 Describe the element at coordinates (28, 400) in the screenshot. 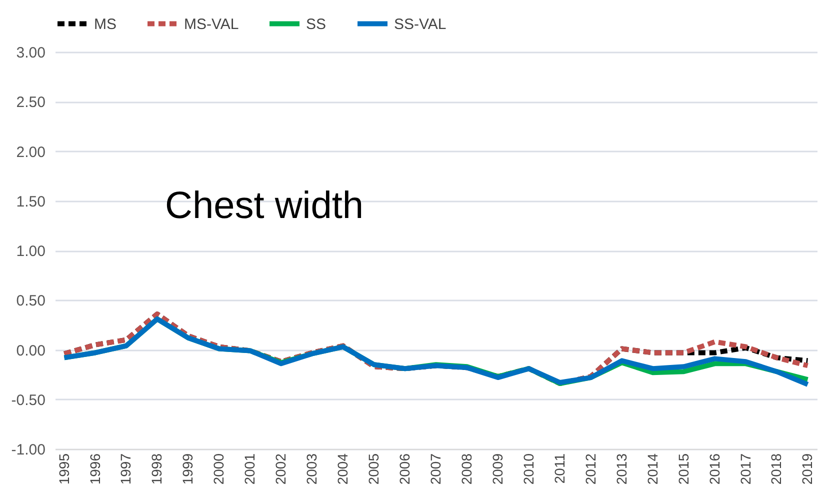

I see `y-tick-label: -0.50` at that location.